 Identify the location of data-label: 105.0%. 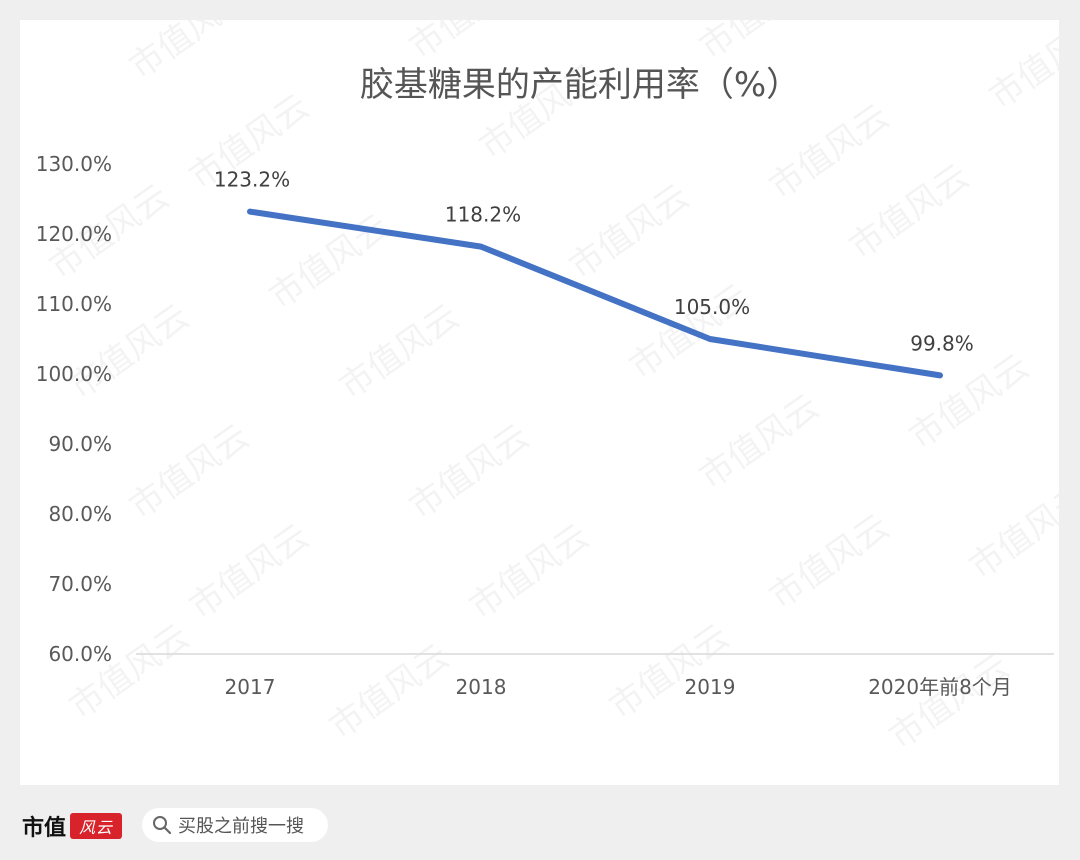
(712, 307).